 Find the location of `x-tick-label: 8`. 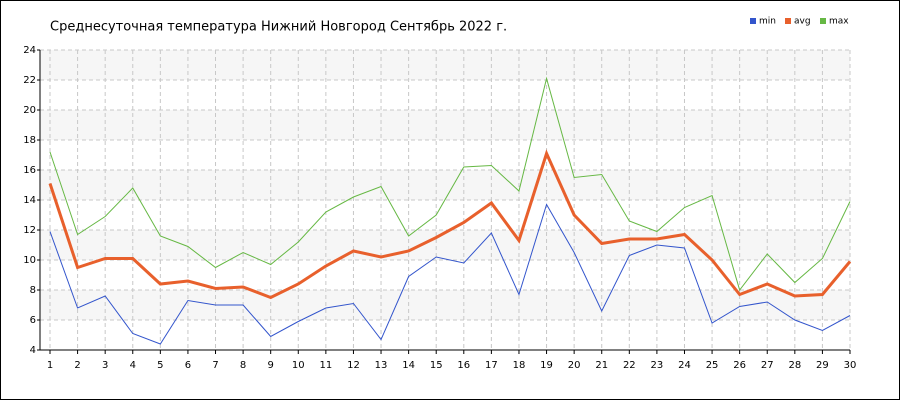

x-tick-label: 8 is located at coordinates (243, 365).